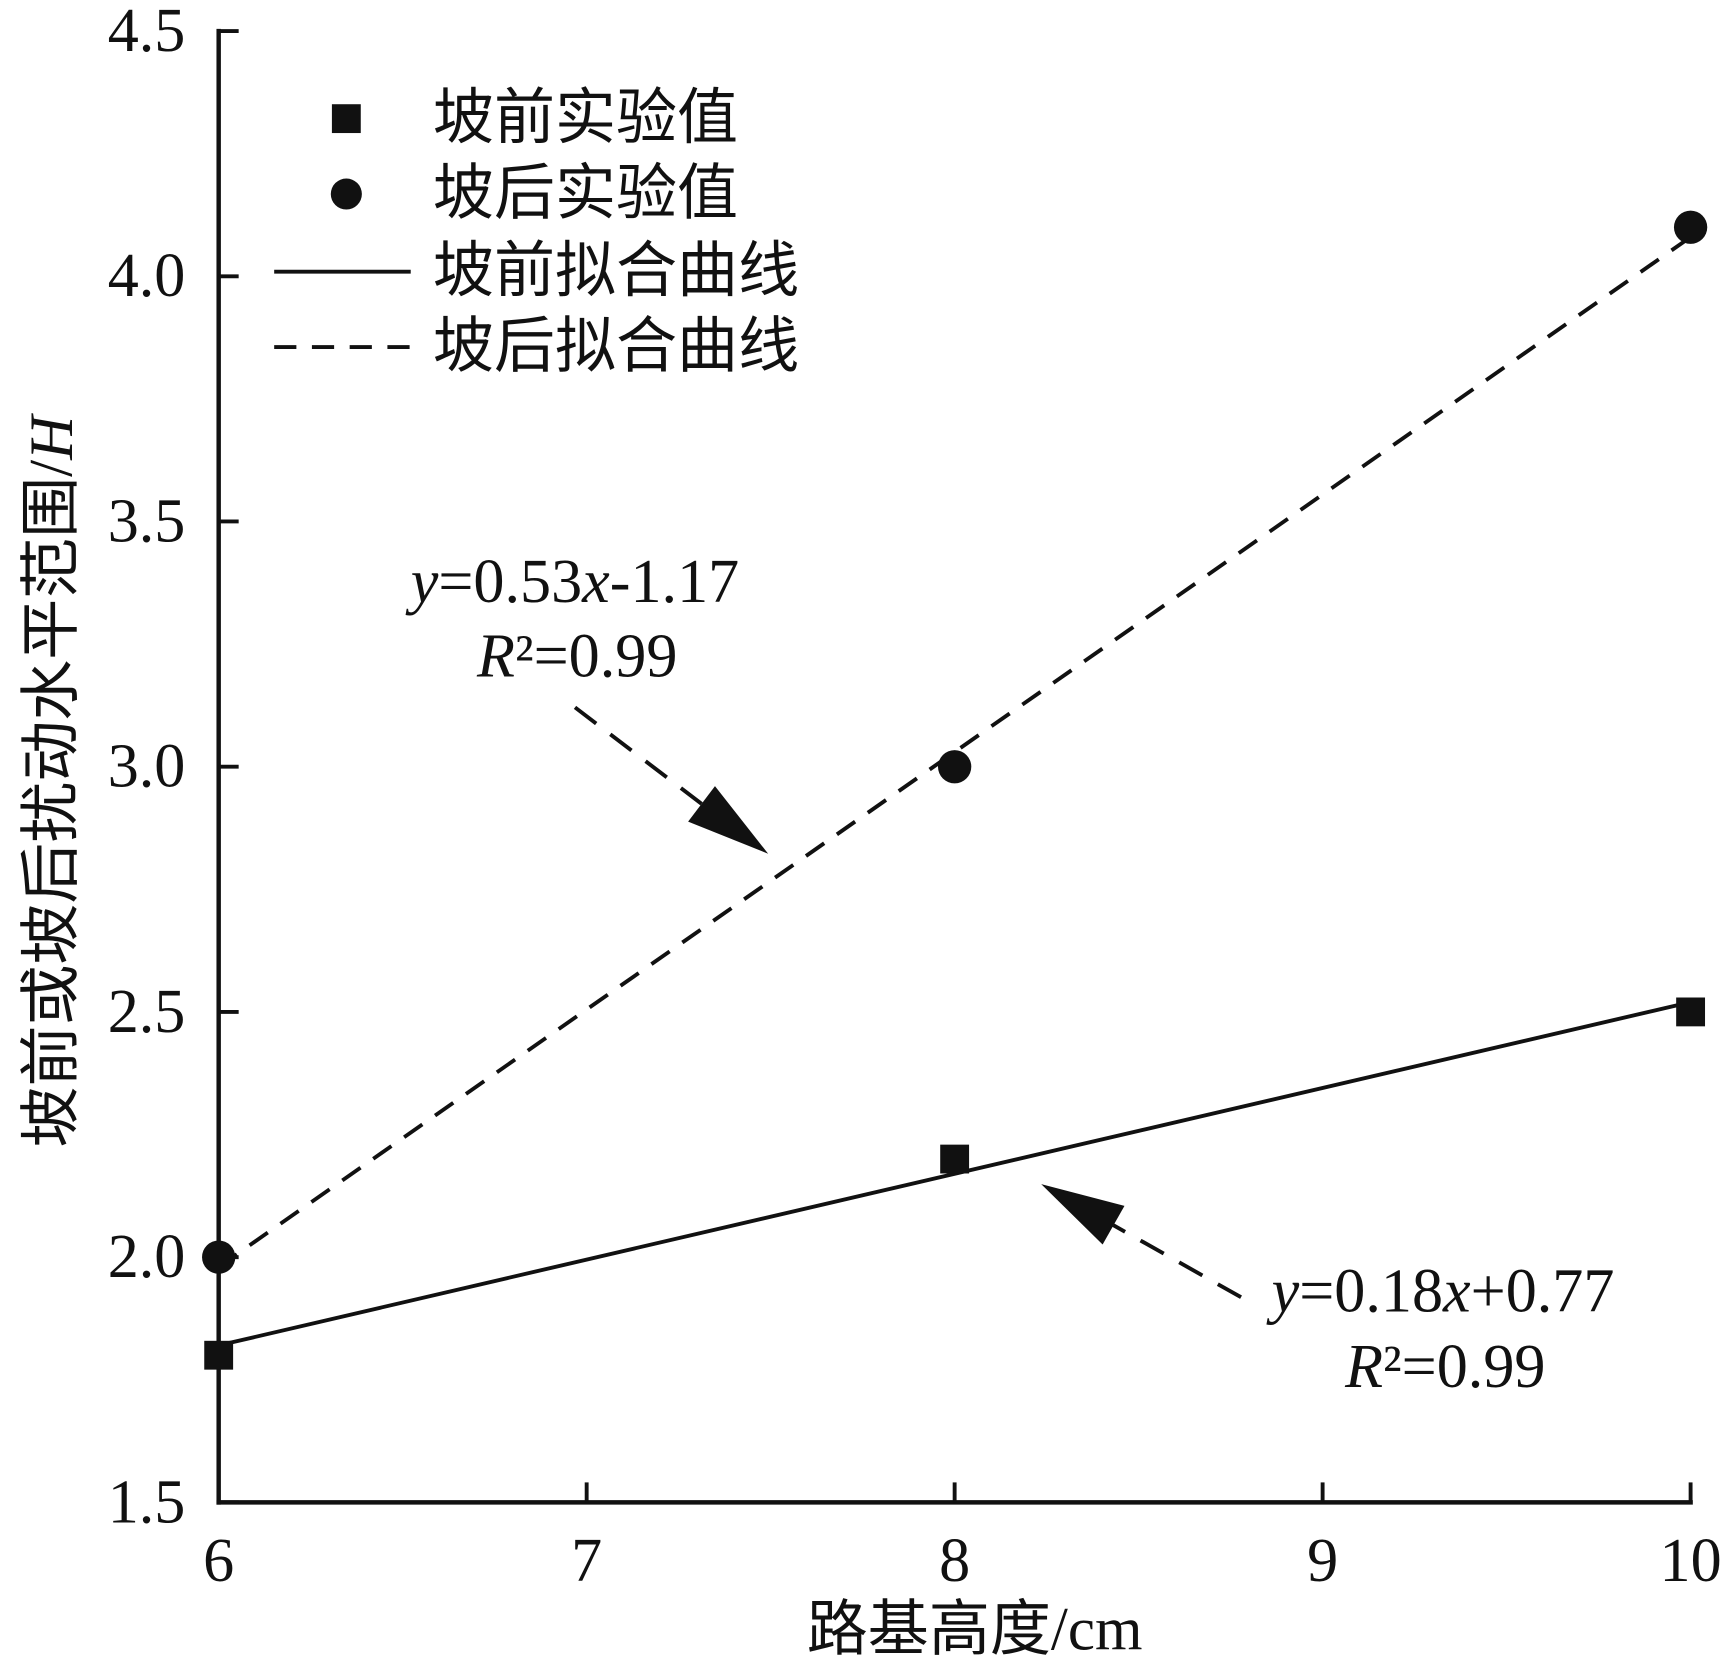 The width and height of the screenshot is (1735, 1672). I want to click on x-tick-label: 9, so click(1322, 1561).